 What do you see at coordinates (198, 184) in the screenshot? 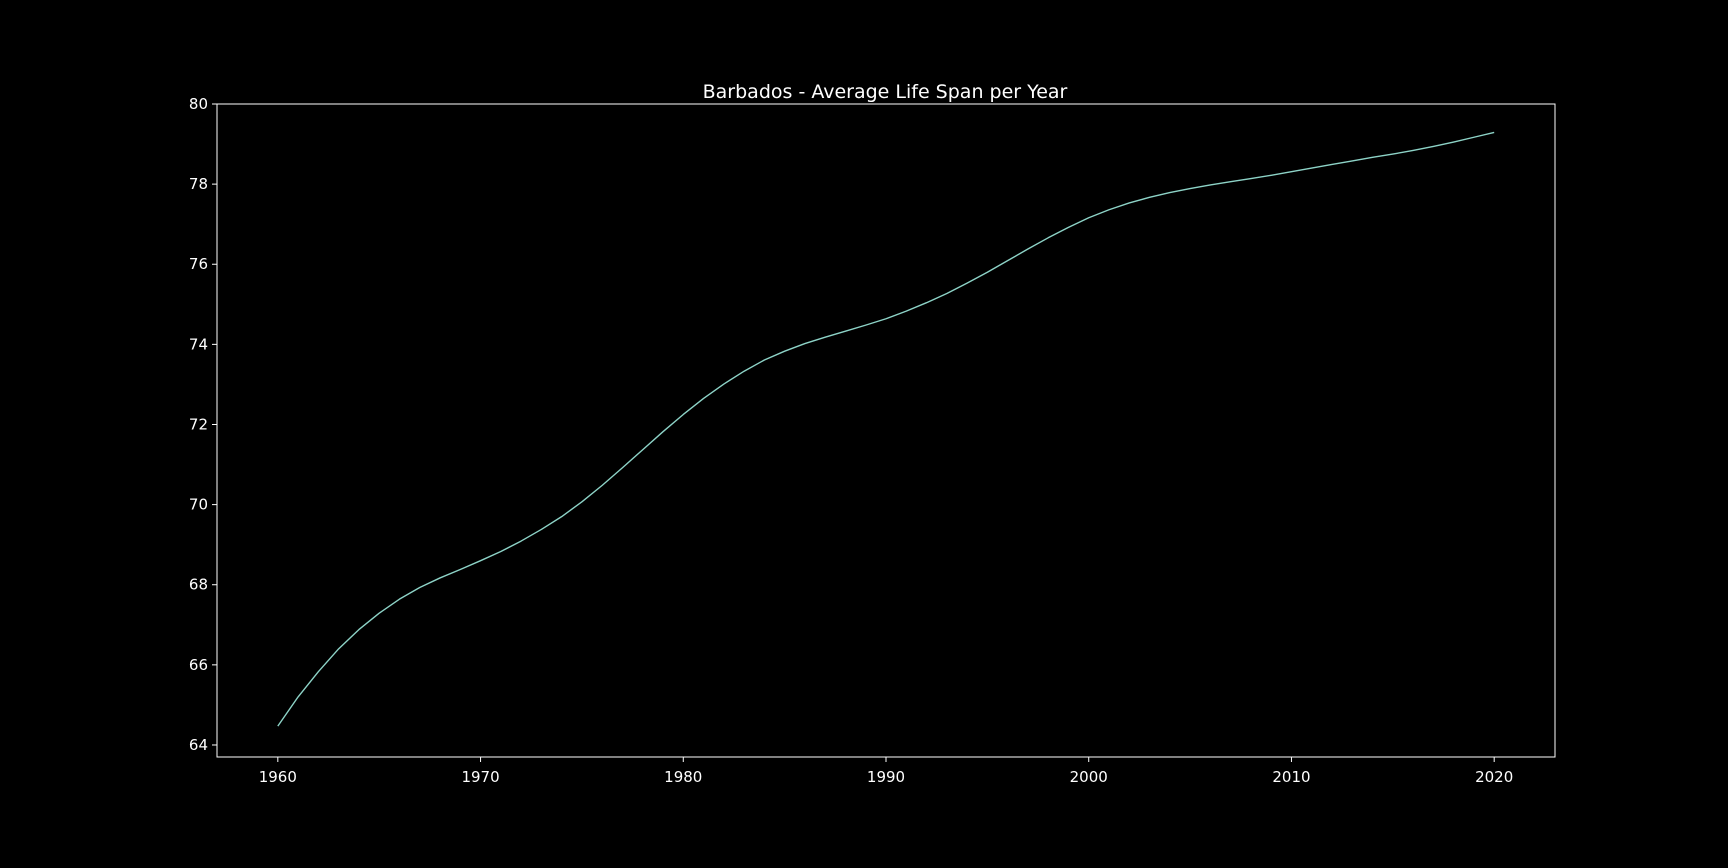
I see `y-tick-label: 78` at bounding box center [198, 184].